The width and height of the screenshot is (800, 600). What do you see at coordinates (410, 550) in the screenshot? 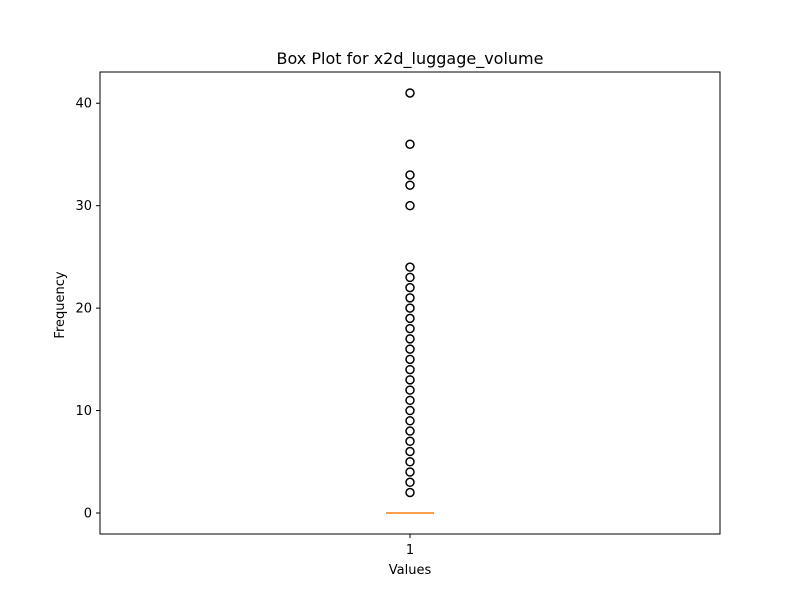
I see `x-tick-label: 1` at bounding box center [410, 550].